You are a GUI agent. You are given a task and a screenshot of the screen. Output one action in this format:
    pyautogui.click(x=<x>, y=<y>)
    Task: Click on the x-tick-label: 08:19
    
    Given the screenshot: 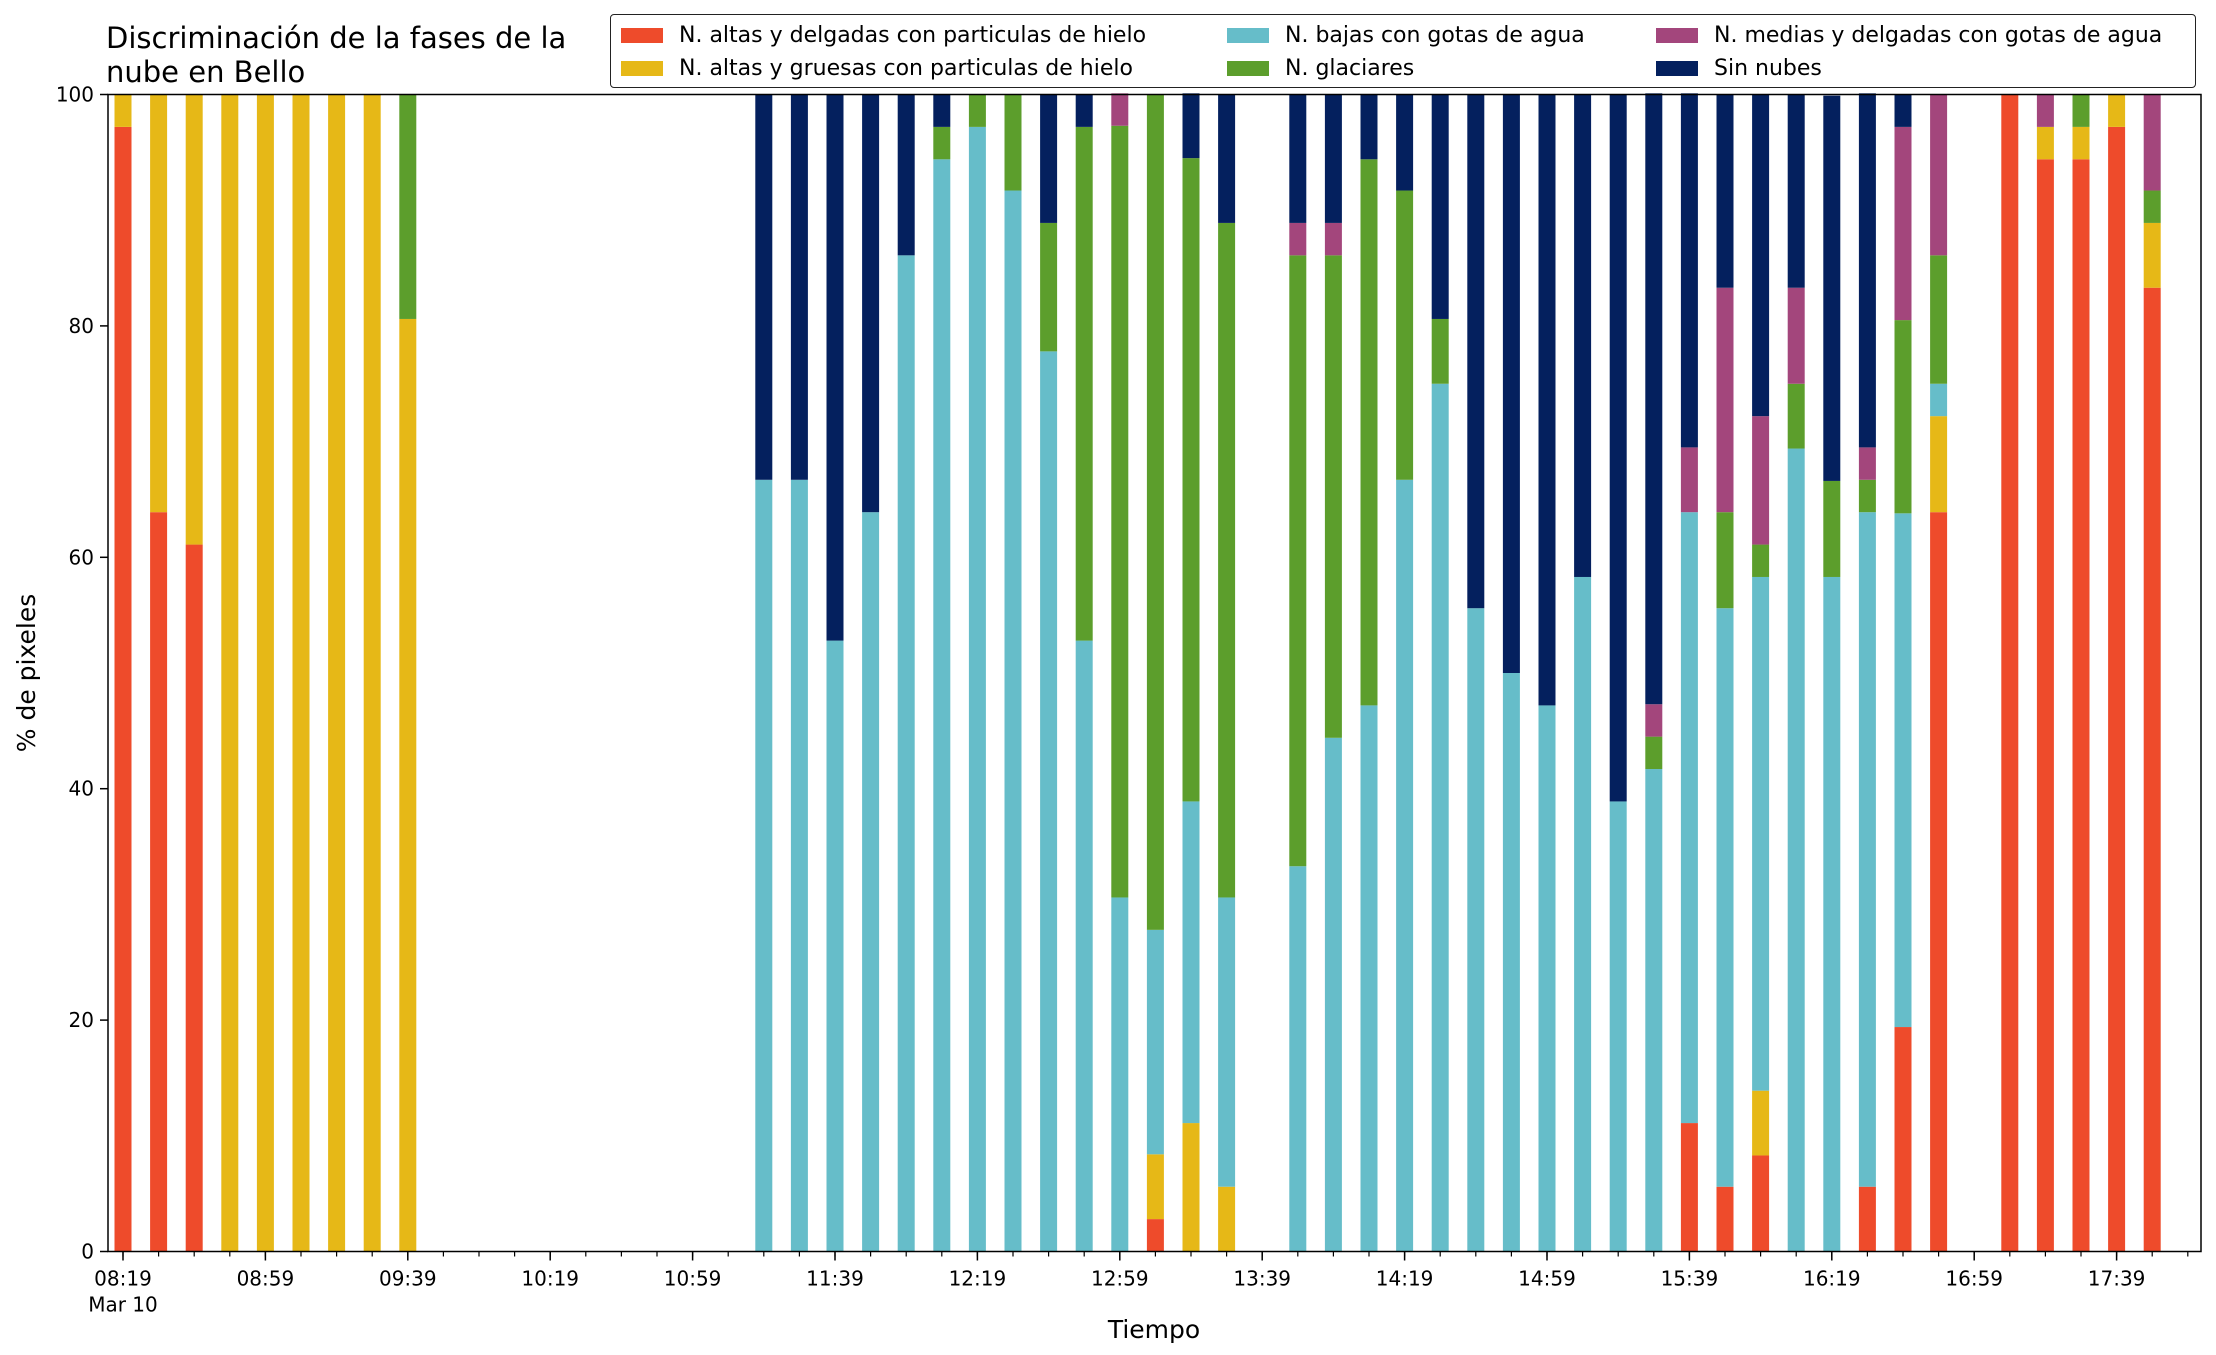 What is the action you would take?
    pyautogui.click(x=123, y=1279)
    